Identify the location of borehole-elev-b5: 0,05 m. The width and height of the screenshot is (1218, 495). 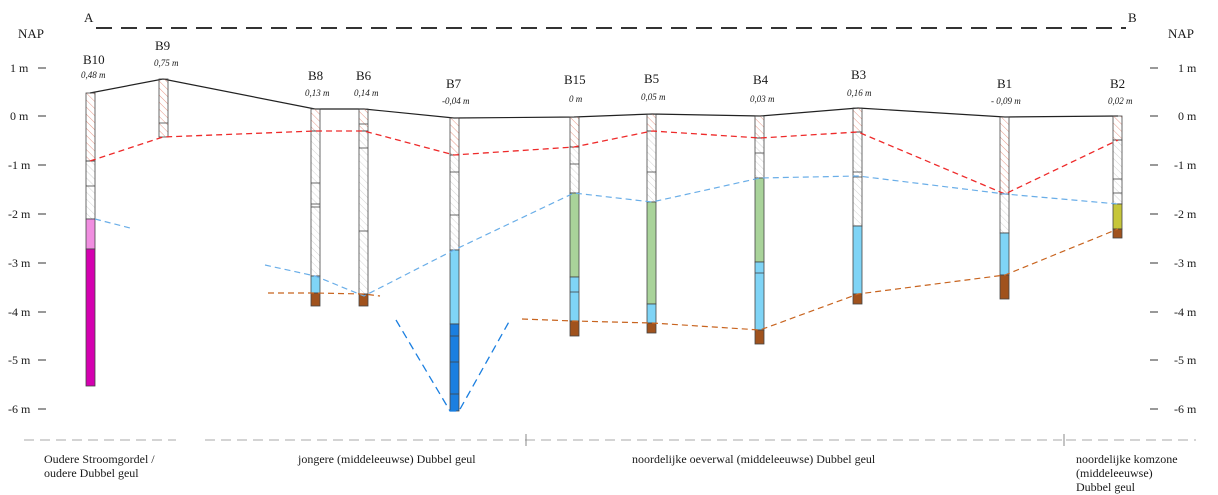
(653, 97).